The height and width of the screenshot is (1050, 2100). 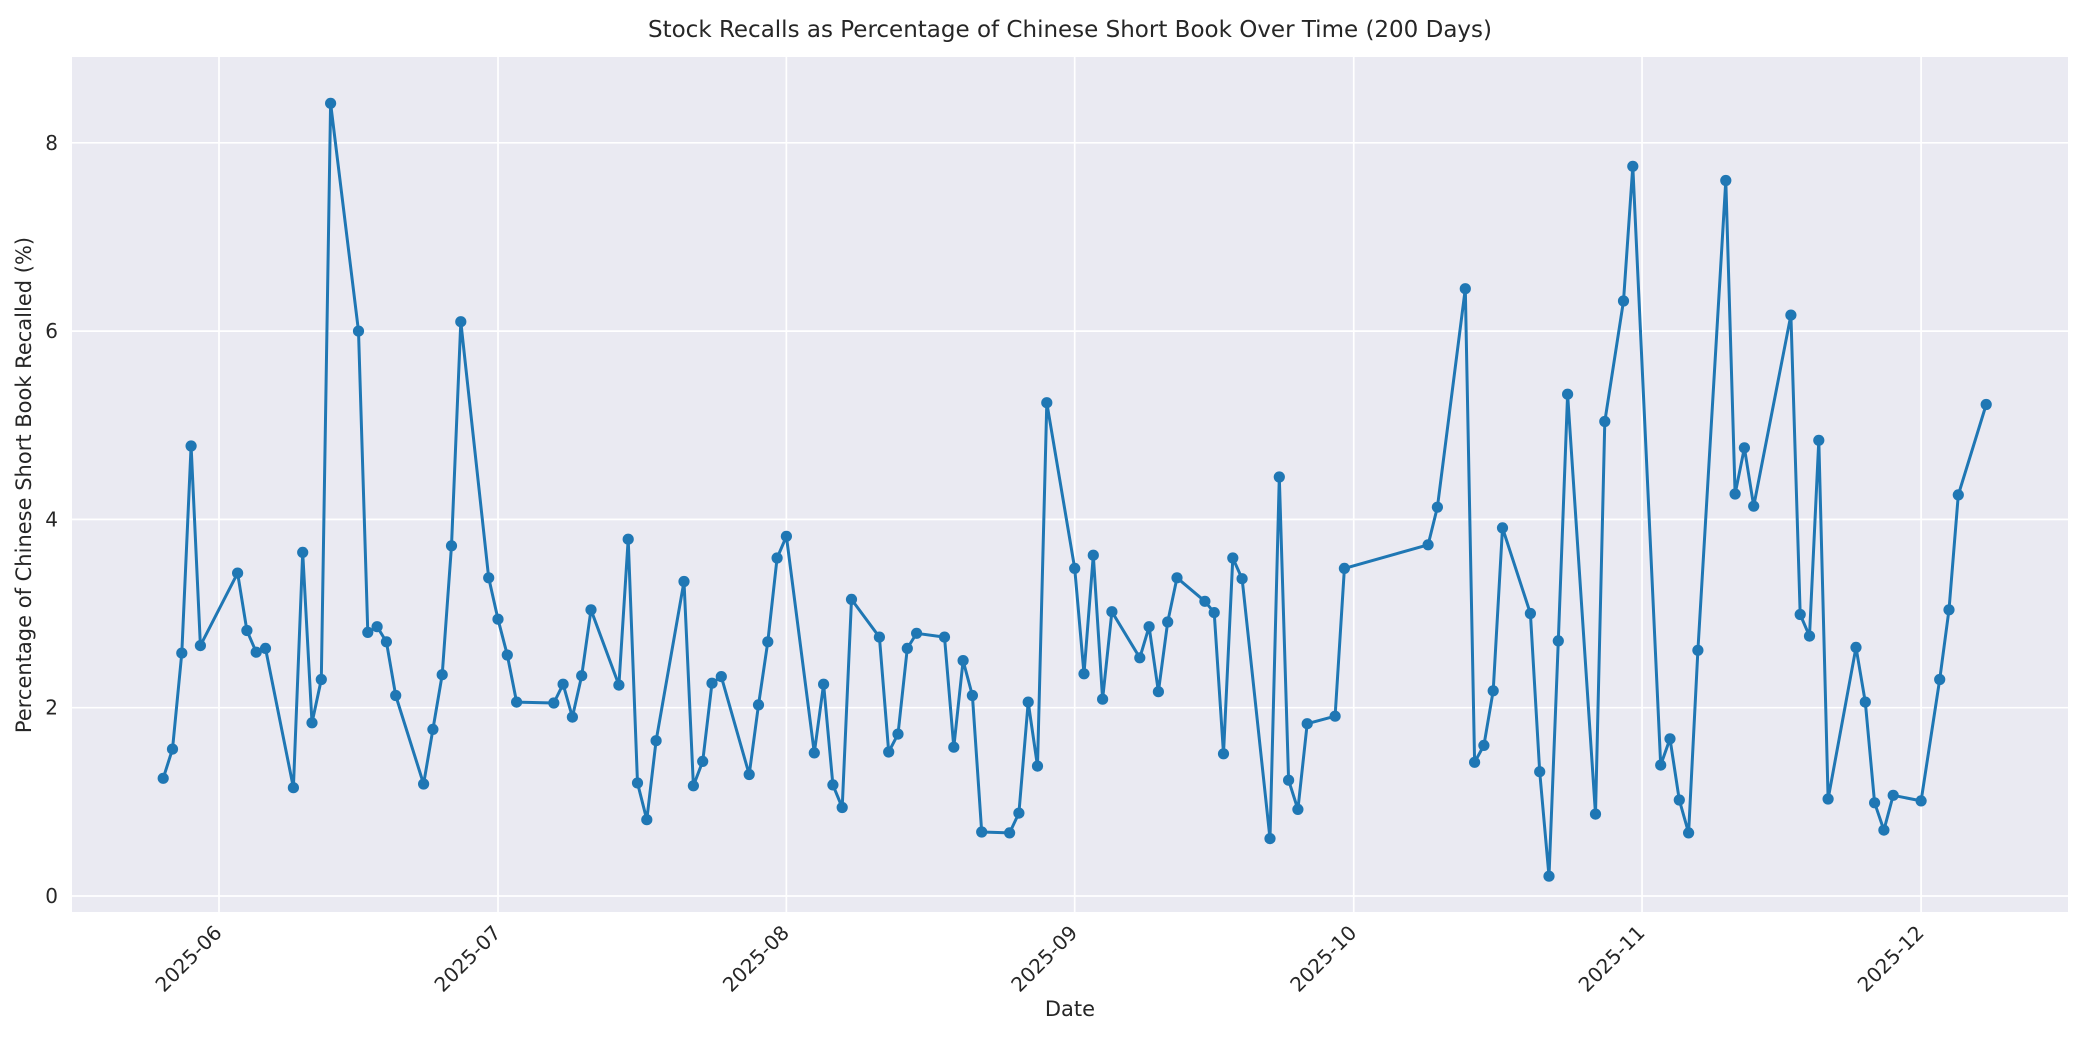 I want to click on x-tick-label: 2025-11, so click(x=1612, y=959).